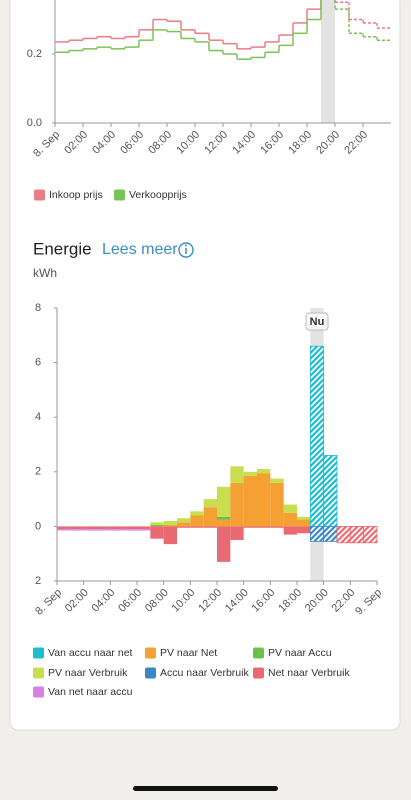 The width and height of the screenshot is (411, 800). I want to click on legend-label: Net naar Verbruik, so click(309, 673).